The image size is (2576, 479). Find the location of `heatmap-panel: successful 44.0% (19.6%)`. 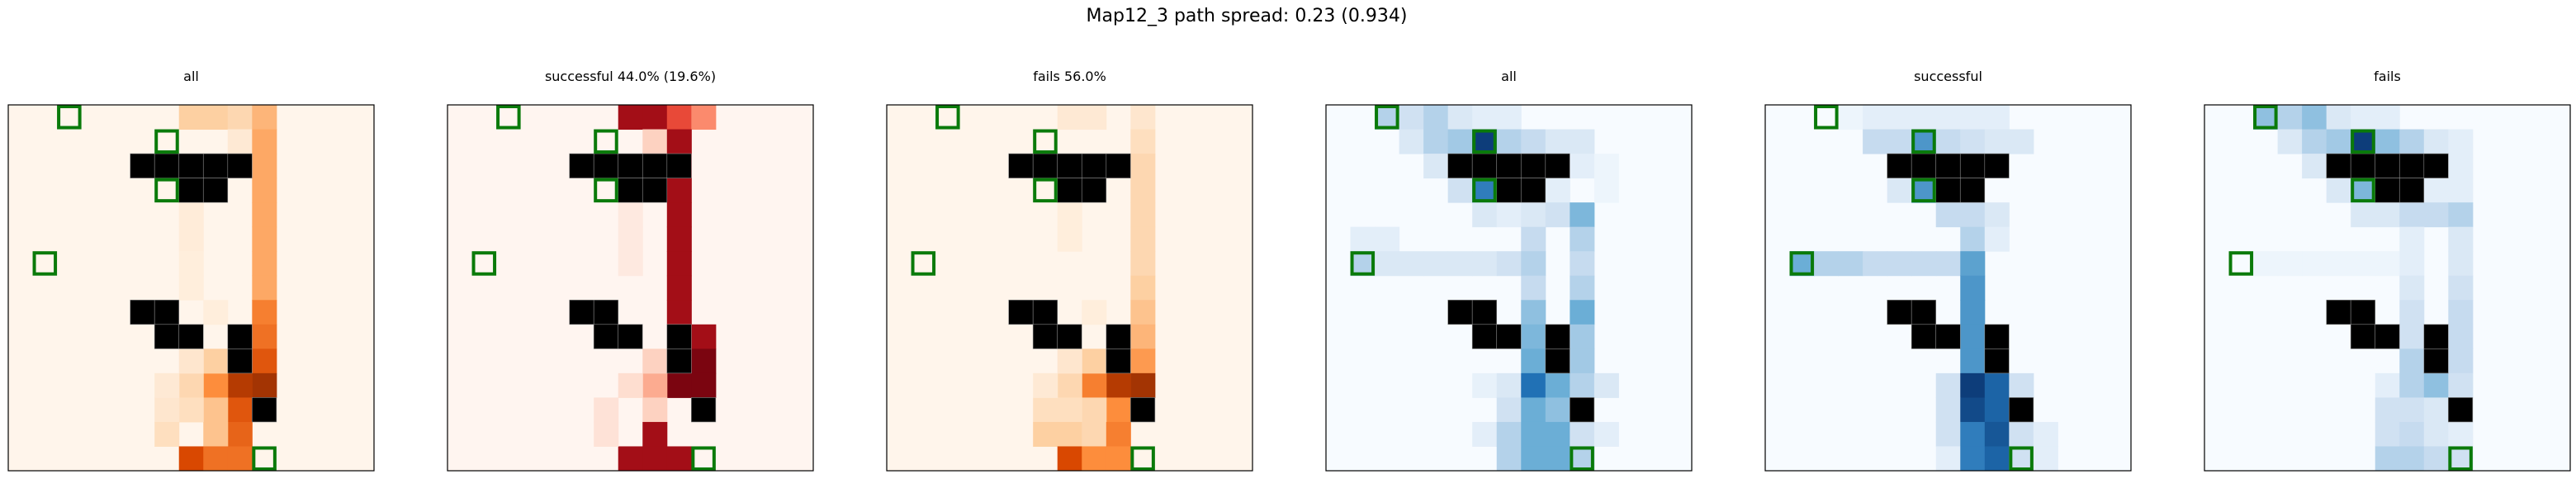

heatmap-panel: successful 44.0% (19.6%) is located at coordinates (630, 270).